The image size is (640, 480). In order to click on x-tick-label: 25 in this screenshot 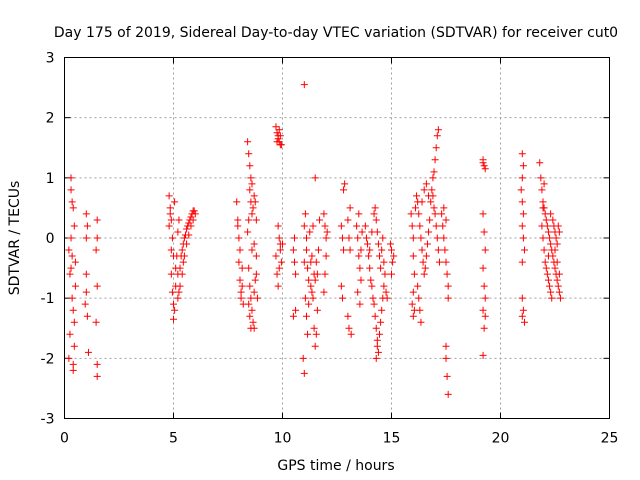, I will do `click(610, 439)`.